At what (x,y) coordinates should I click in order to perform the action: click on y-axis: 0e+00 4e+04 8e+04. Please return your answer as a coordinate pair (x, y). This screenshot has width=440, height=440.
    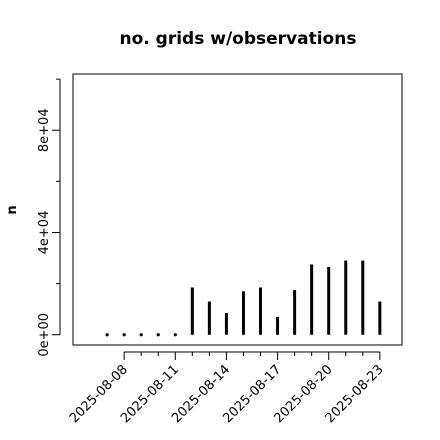
    Looking at the image, I should click on (49, 217).